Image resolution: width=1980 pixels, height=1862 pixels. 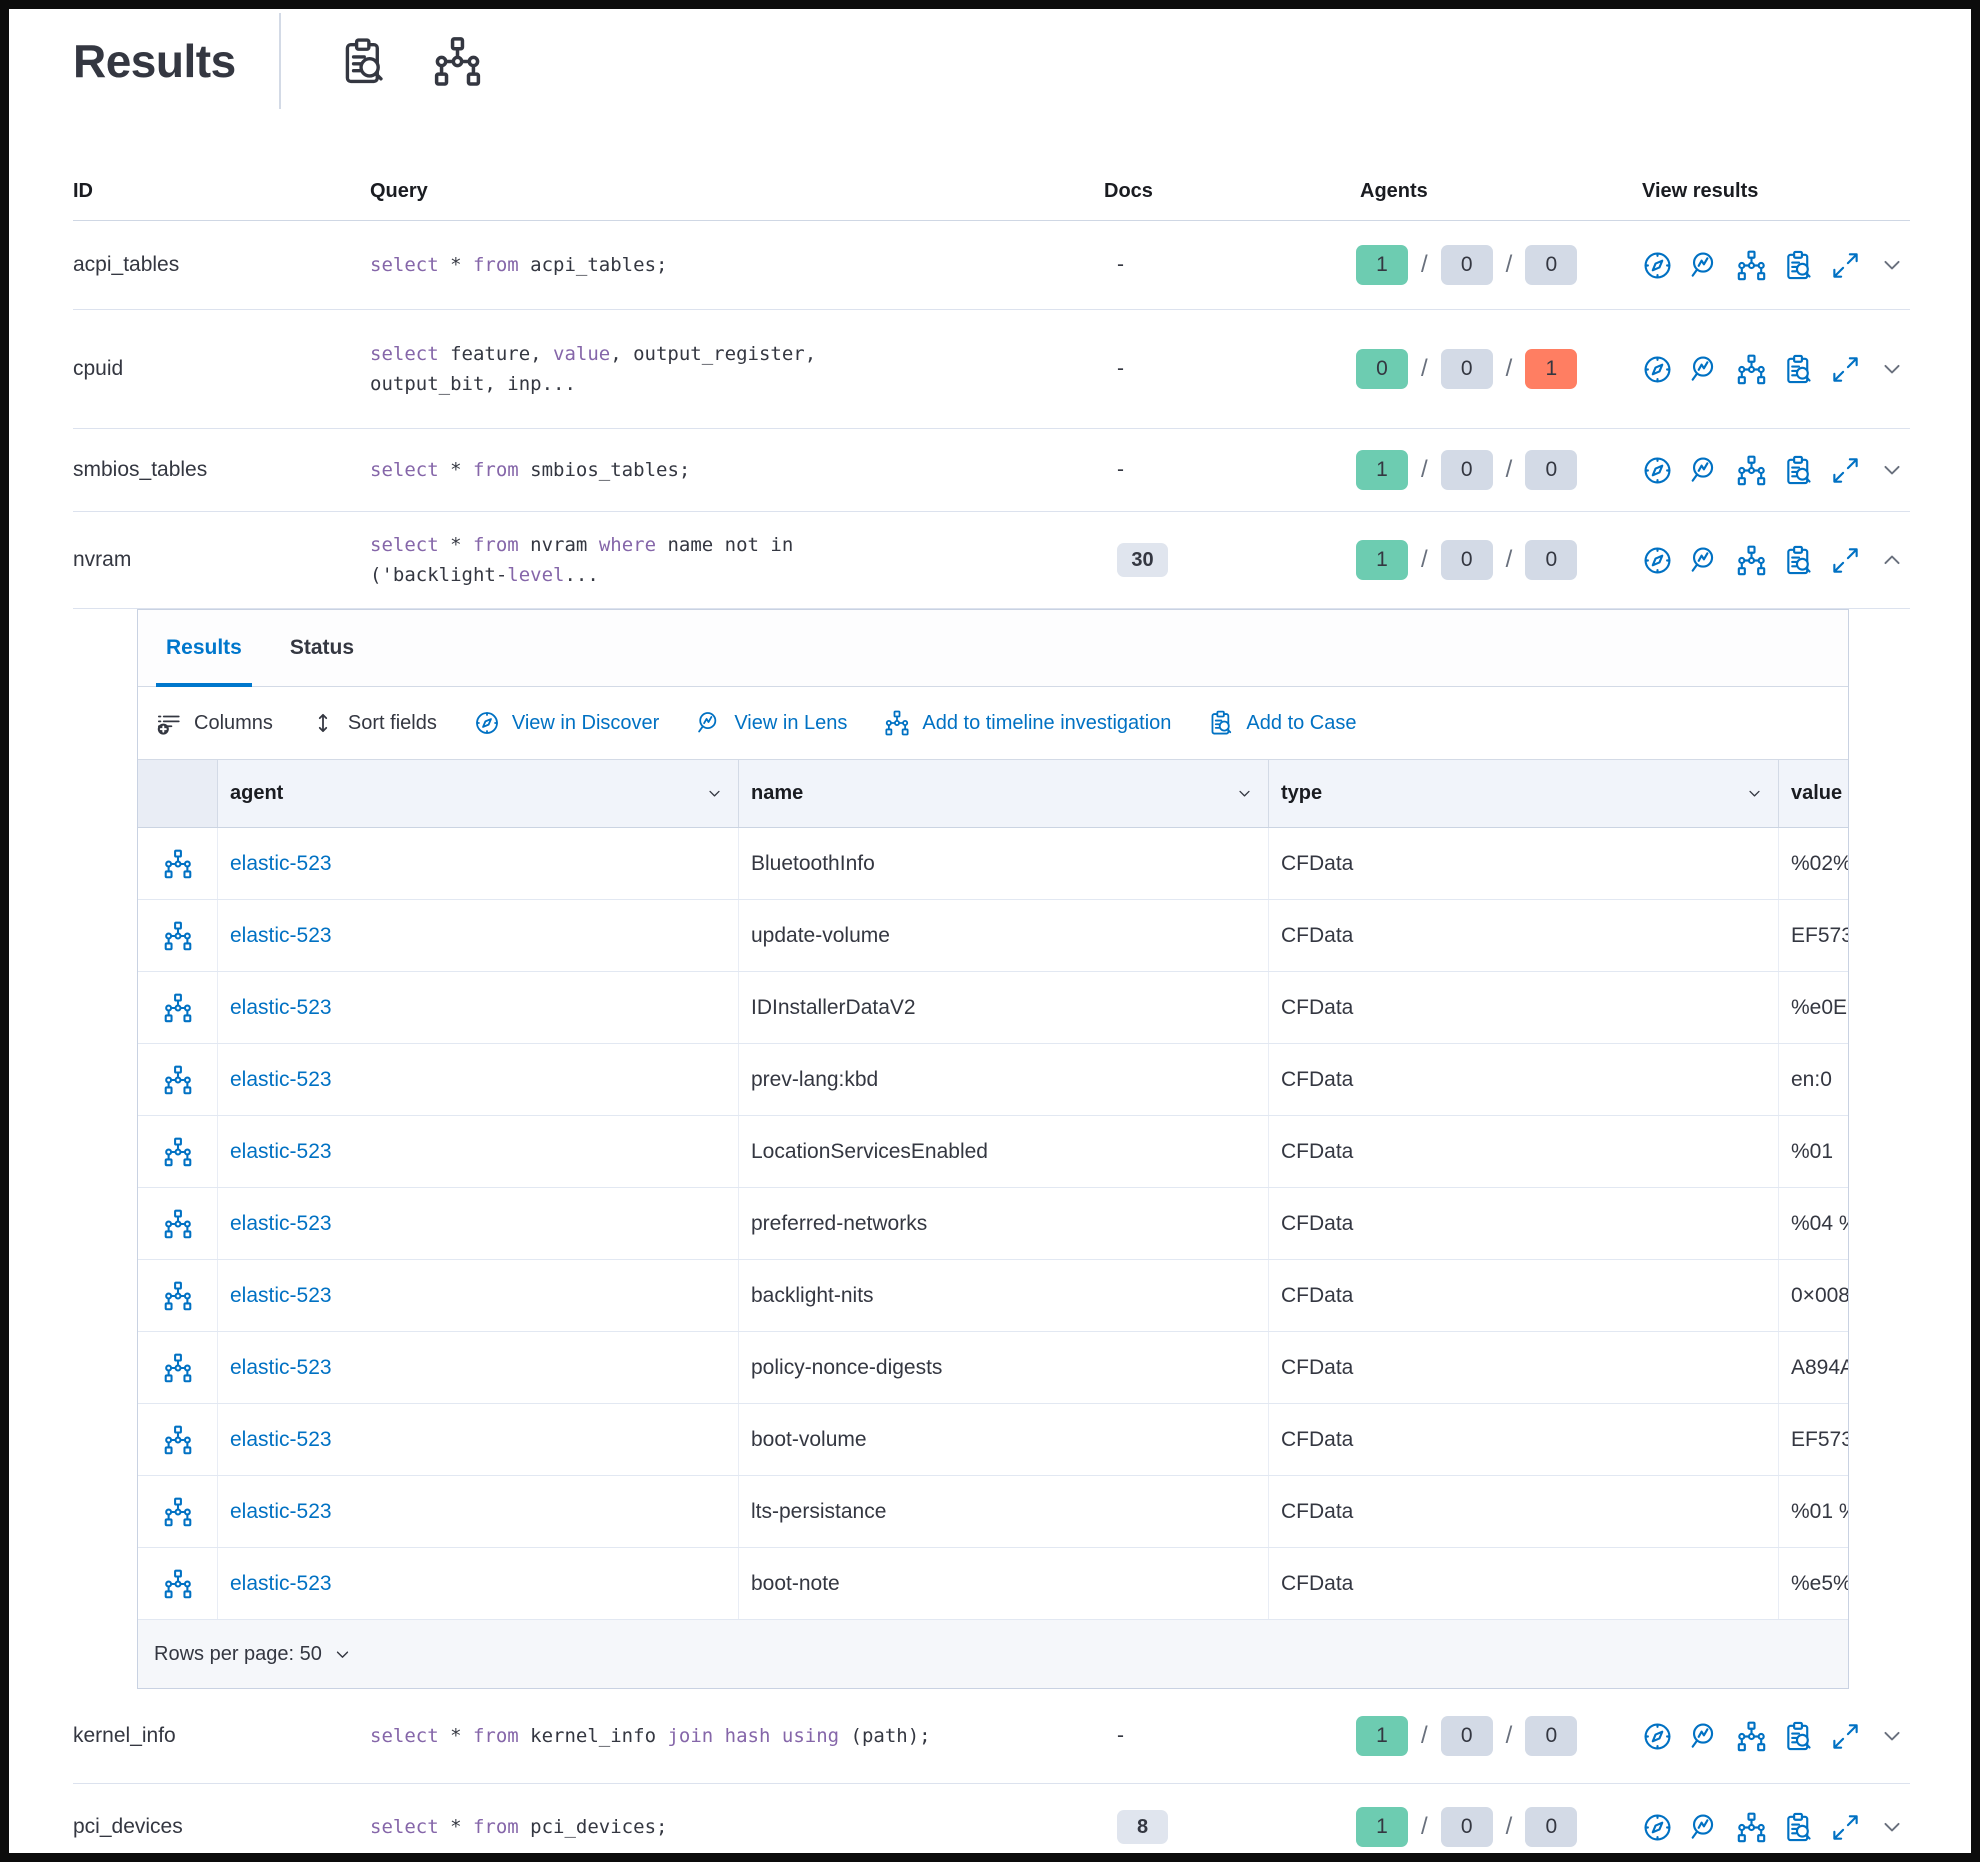 What do you see at coordinates (566, 723) in the screenshot?
I see `view-in-discover-button: View in Discover` at bounding box center [566, 723].